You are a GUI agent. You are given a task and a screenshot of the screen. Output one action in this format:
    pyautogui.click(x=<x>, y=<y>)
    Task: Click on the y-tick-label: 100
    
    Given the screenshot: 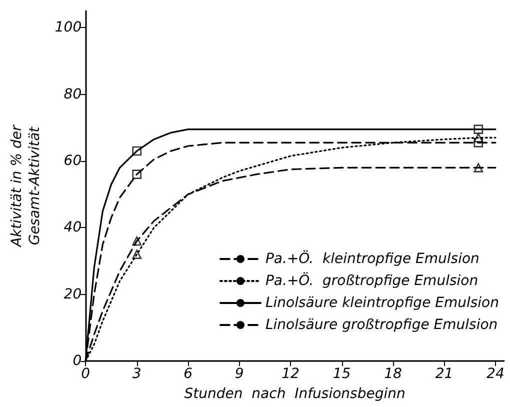 What is the action you would take?
    pyautogui.click(x=68, y=28)
    